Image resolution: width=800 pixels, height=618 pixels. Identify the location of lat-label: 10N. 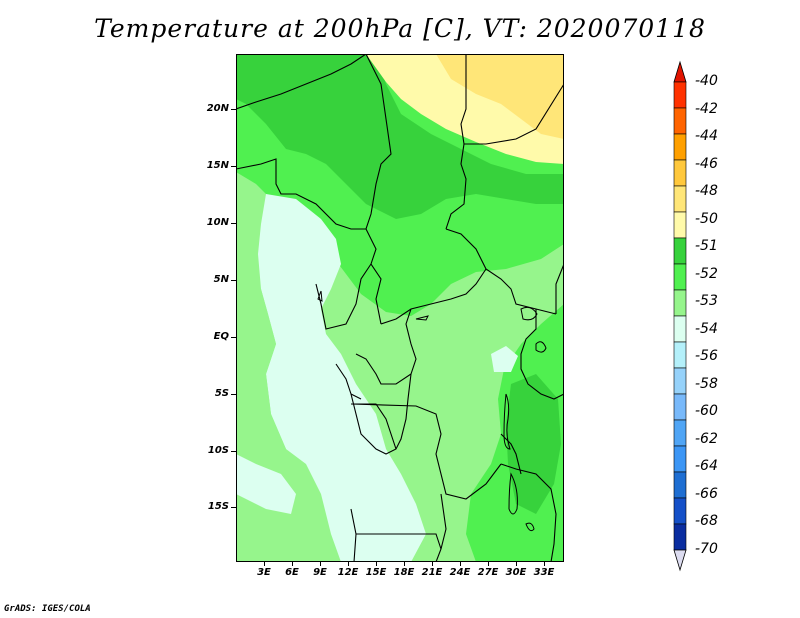
(217, 222).